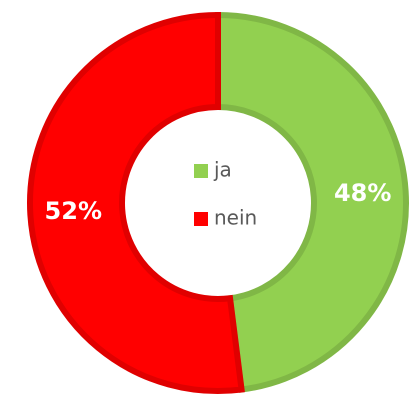 The width and height of the screenshot is (411, 402). What do you see at coordinates (73, 211) in the screenshot?
I see `data-label: 52%` at bounding box center [73, 211].